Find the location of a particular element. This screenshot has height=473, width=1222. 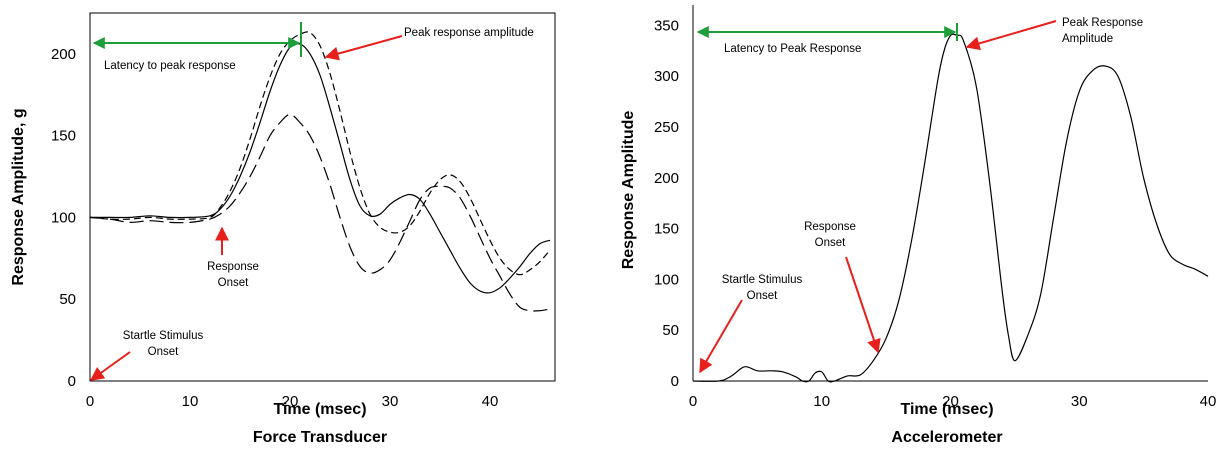

annotation-peak-line1: Peak Response is located at coordinates (1102, 23).